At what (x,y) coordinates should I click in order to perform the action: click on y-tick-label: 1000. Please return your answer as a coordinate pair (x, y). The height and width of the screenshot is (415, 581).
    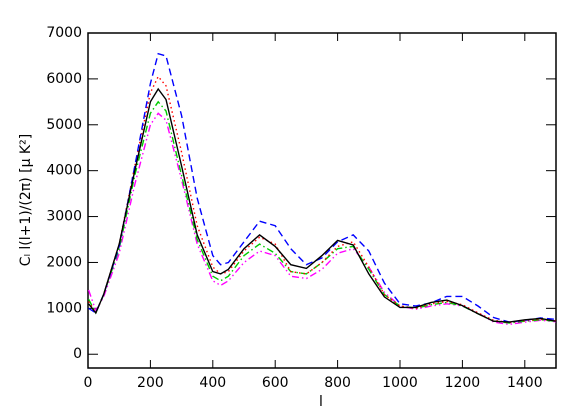
    Looking at the image, I should click on (64, 308).